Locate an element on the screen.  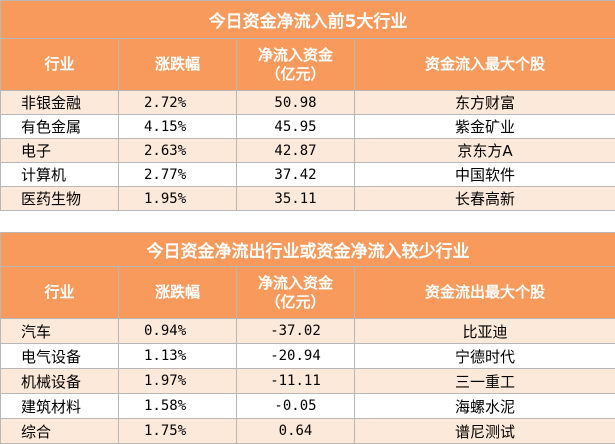
table-row: 电子 2.63% 42.87 京东方A is located at coordinates (307, 150).